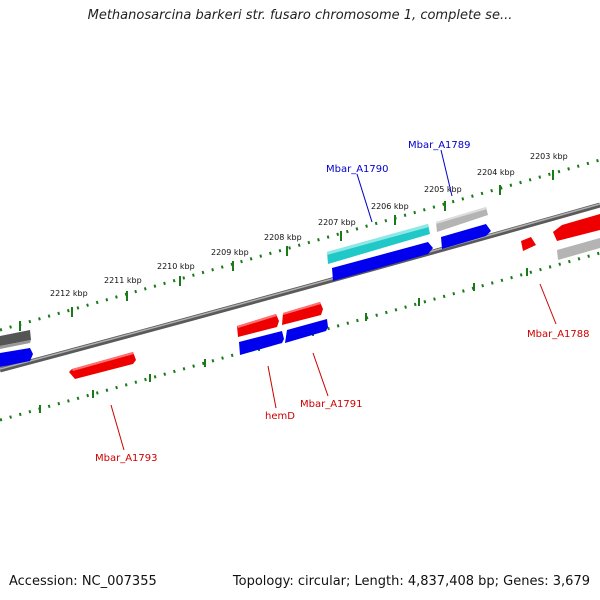 This screenshot has height=600, width=600. Describe the element at coordinates (496, 172) in the screenshot. I see `scale-label-2204: 2204 kbp` at that location.